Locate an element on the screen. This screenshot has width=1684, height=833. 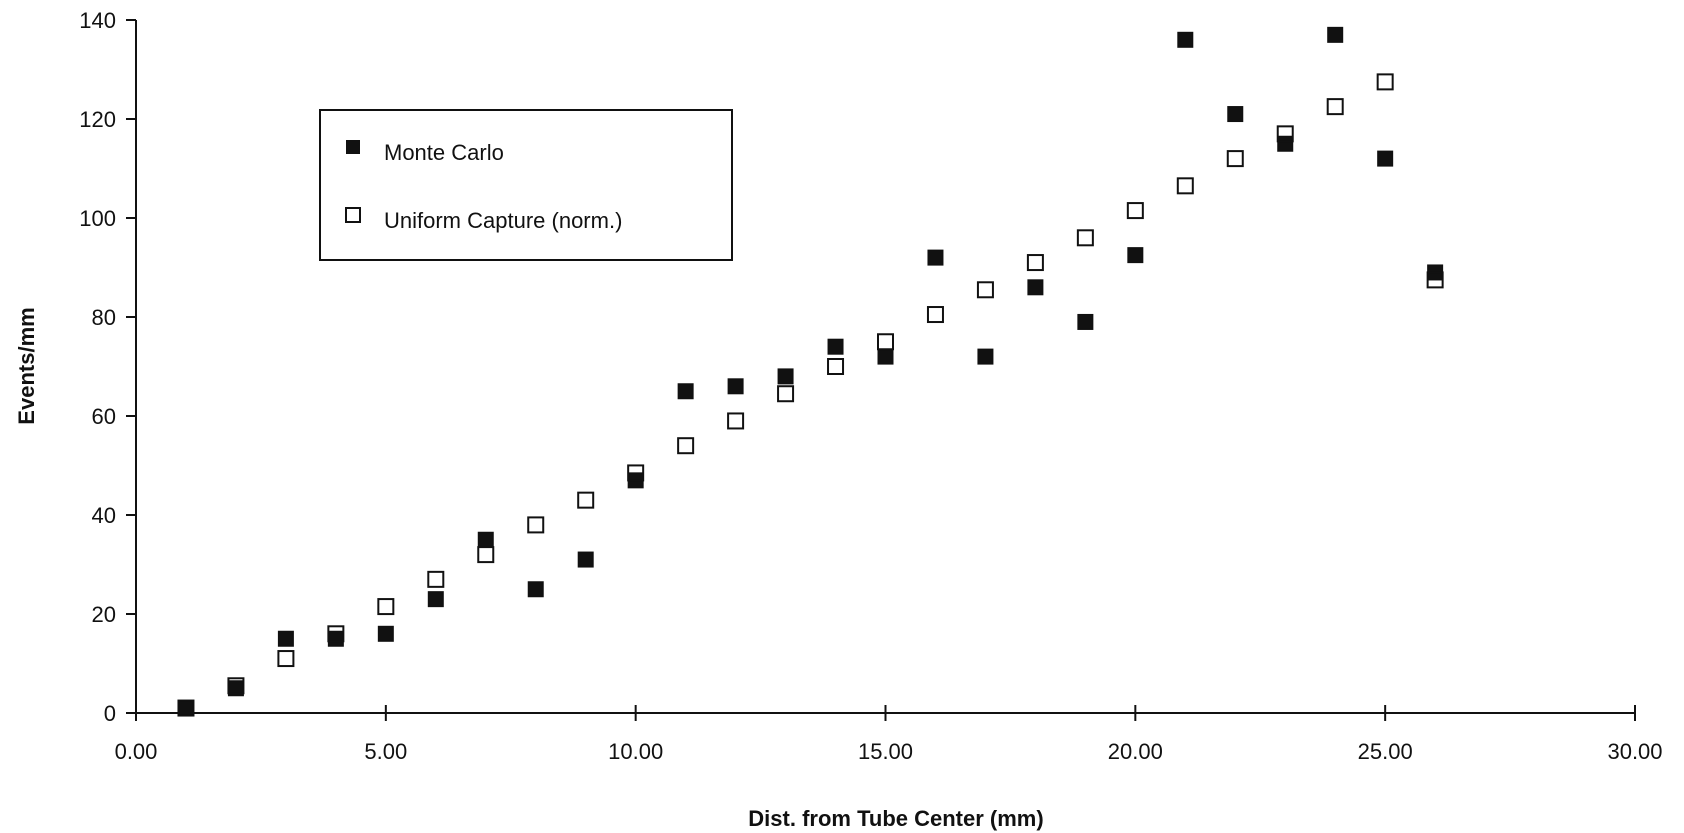
legend-marker-uniform-capture is located at coordinates (353, 215).